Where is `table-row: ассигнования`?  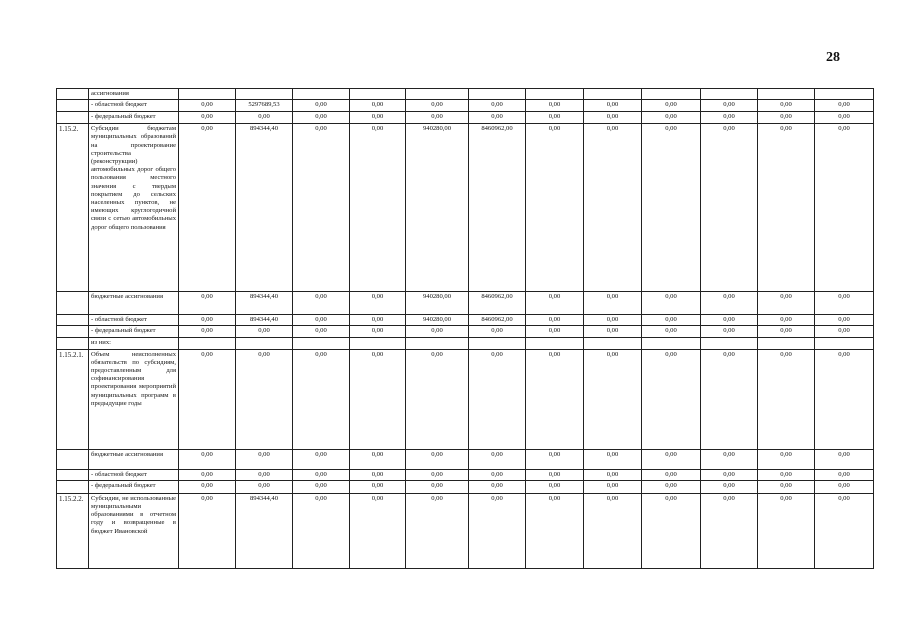
table-row: ассигнования is located at coordinates (465, 94).